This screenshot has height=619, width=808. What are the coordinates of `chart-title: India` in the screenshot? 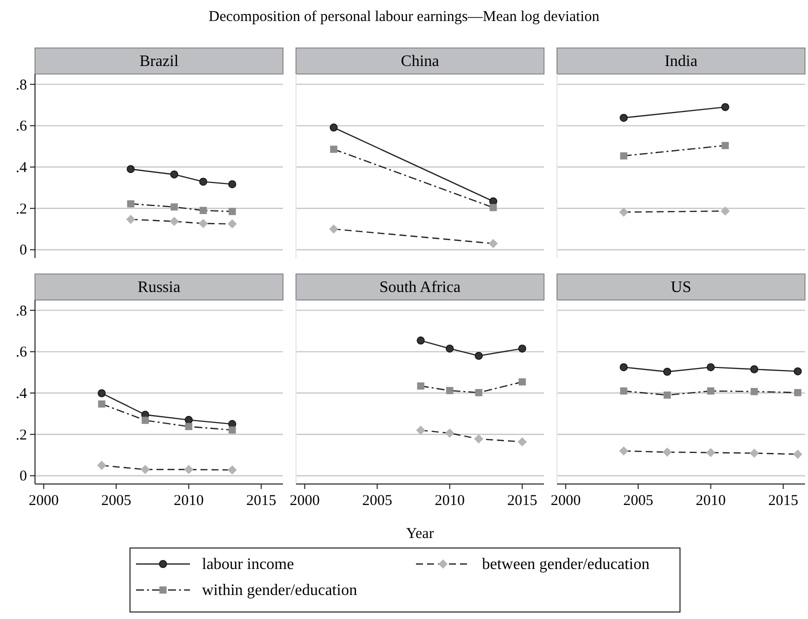 It's located at (681, 61).